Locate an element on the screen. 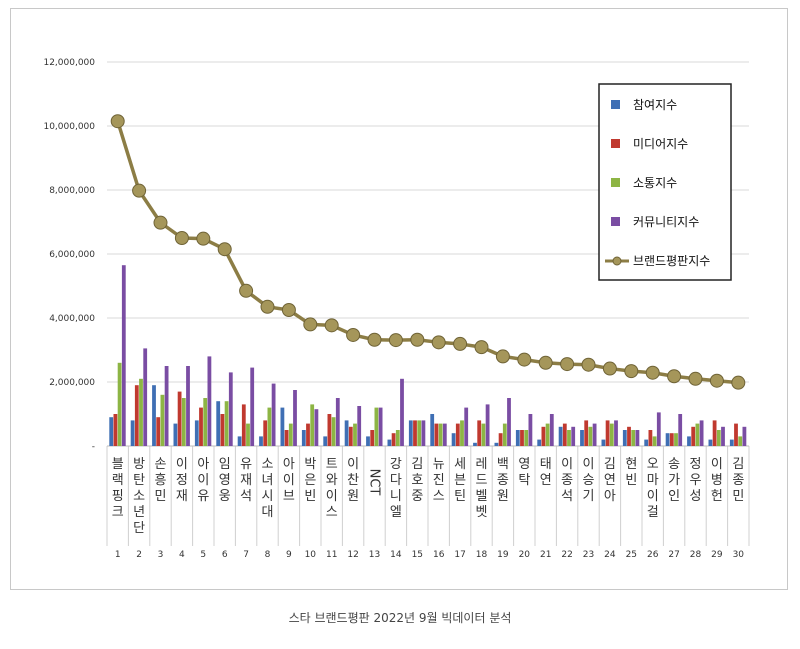  rank-label: 27 is located at coordinates (673, 555).